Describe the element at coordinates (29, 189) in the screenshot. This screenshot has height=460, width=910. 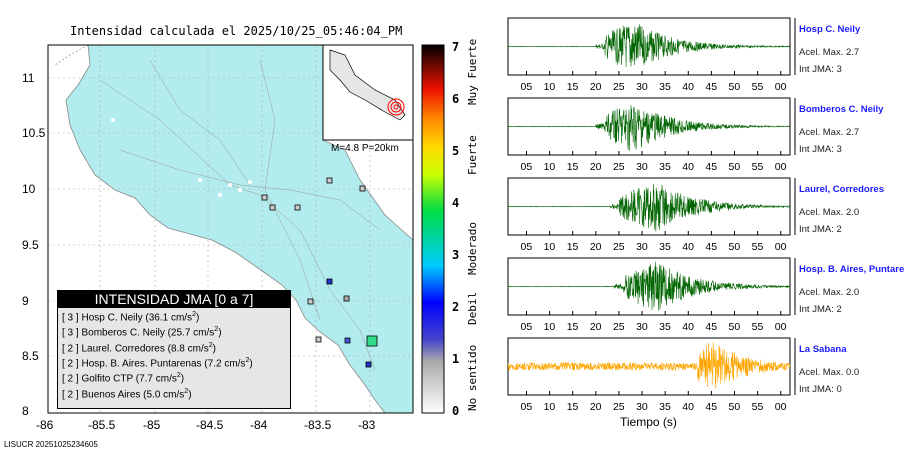
I see `y-tick-label: 10` at that location.